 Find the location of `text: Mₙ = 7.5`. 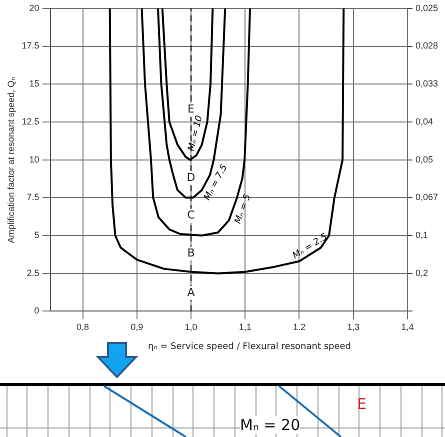

text: Mₙ = 7.5 is located at coordinates (216, 182).